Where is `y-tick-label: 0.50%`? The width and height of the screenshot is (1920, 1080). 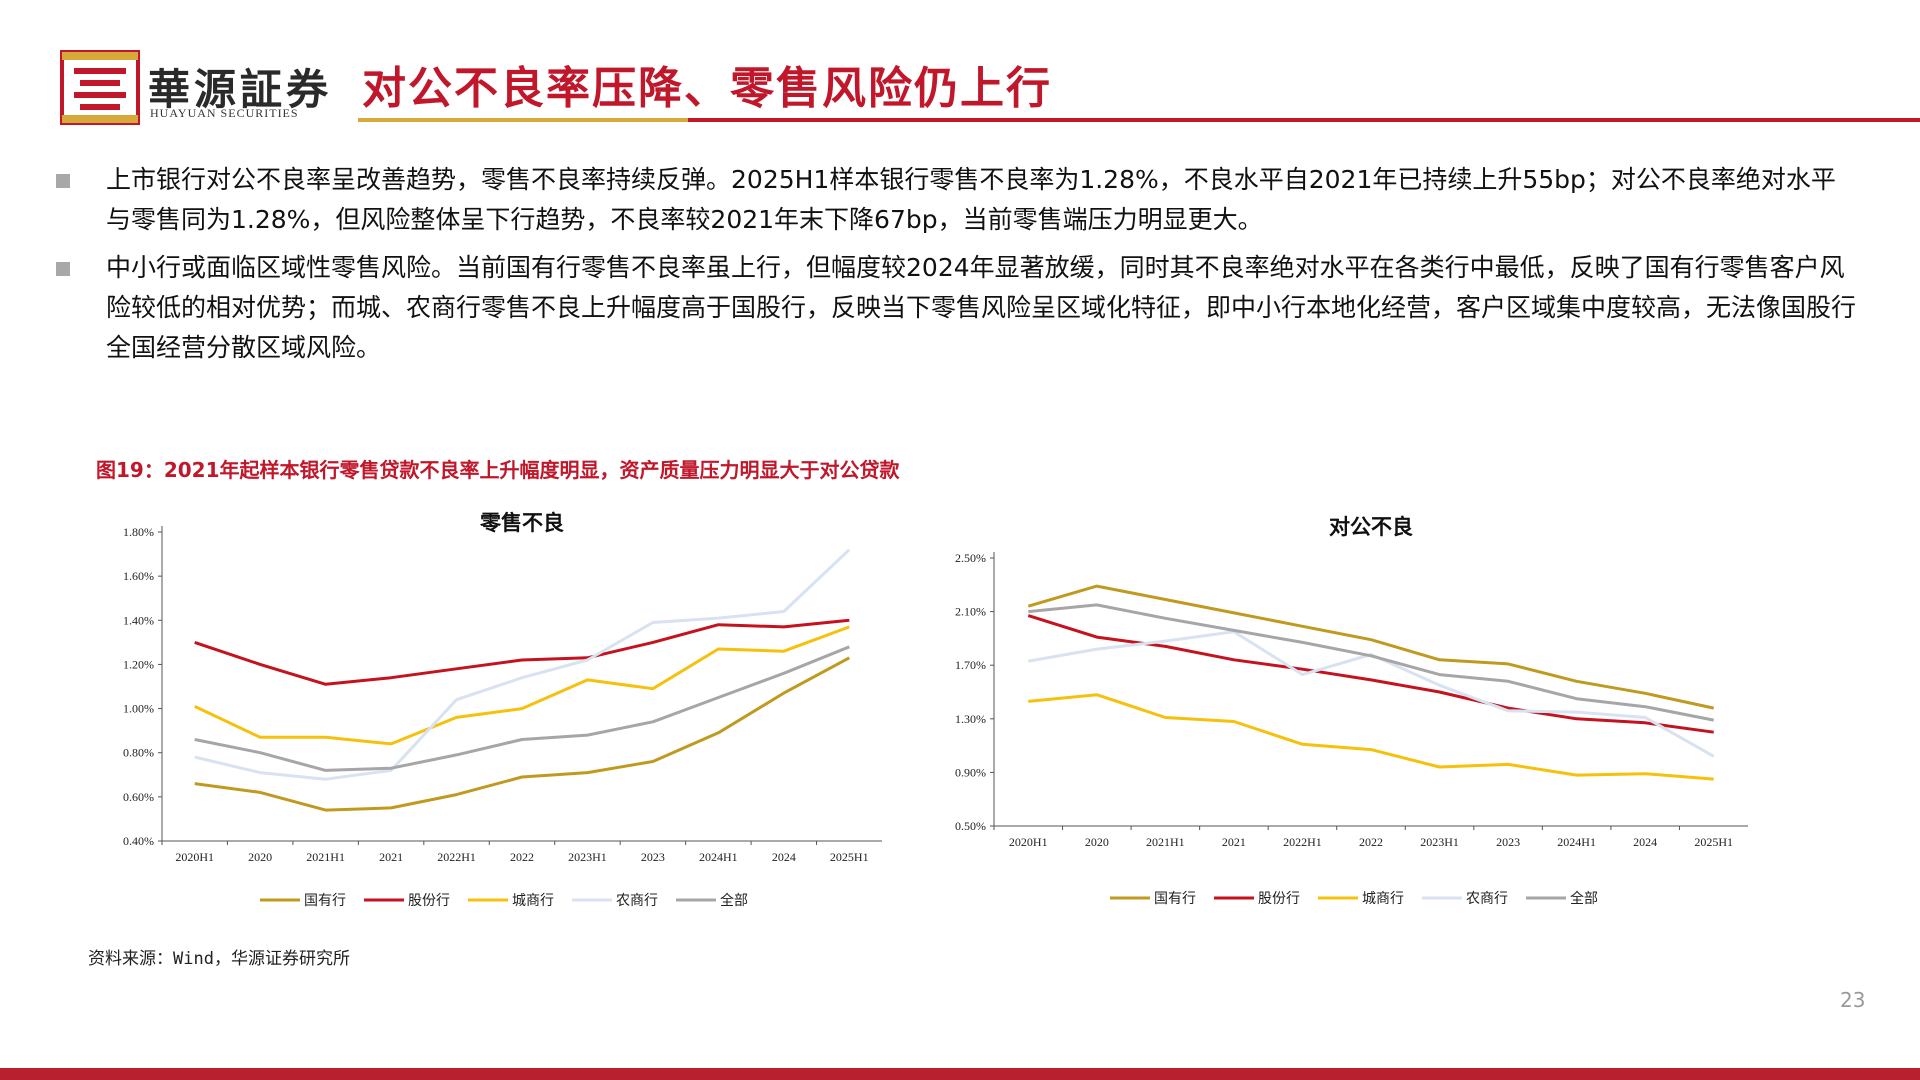 y-tick-label: 0.50% is located at coordinates (970, 826).